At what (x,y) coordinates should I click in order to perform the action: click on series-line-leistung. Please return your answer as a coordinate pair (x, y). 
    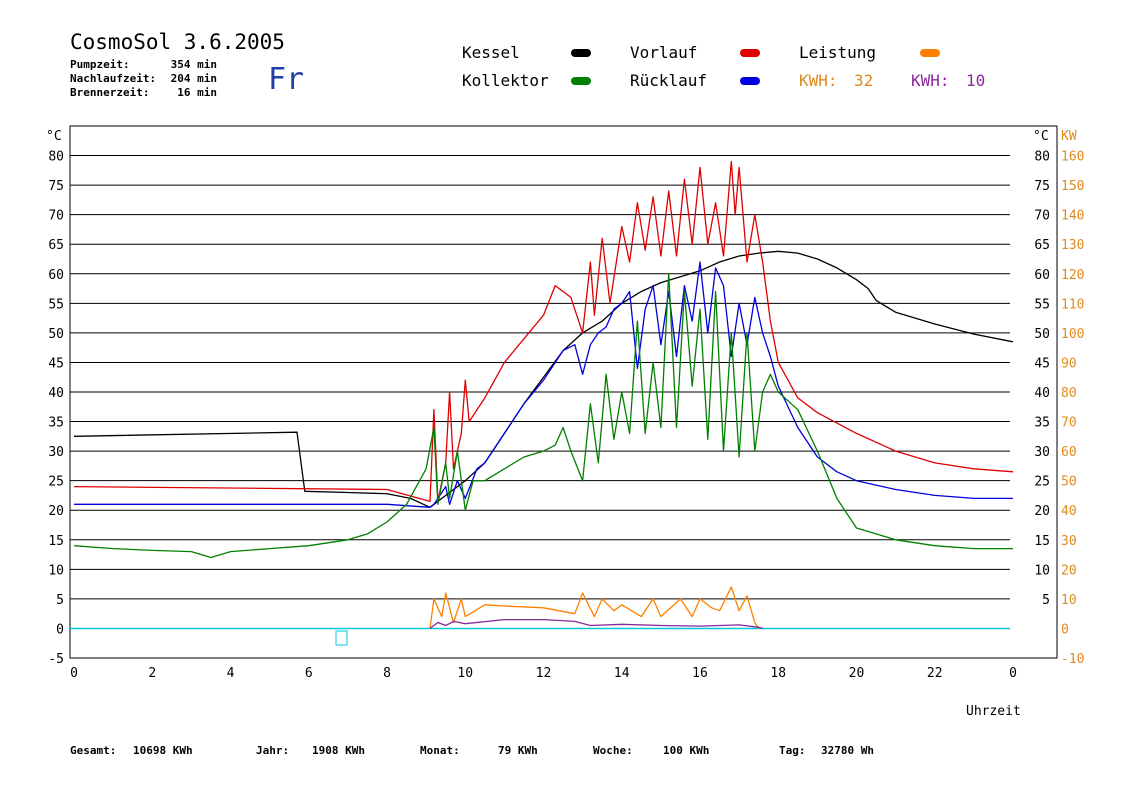
    Looking at the image, I should click on (594, 607).